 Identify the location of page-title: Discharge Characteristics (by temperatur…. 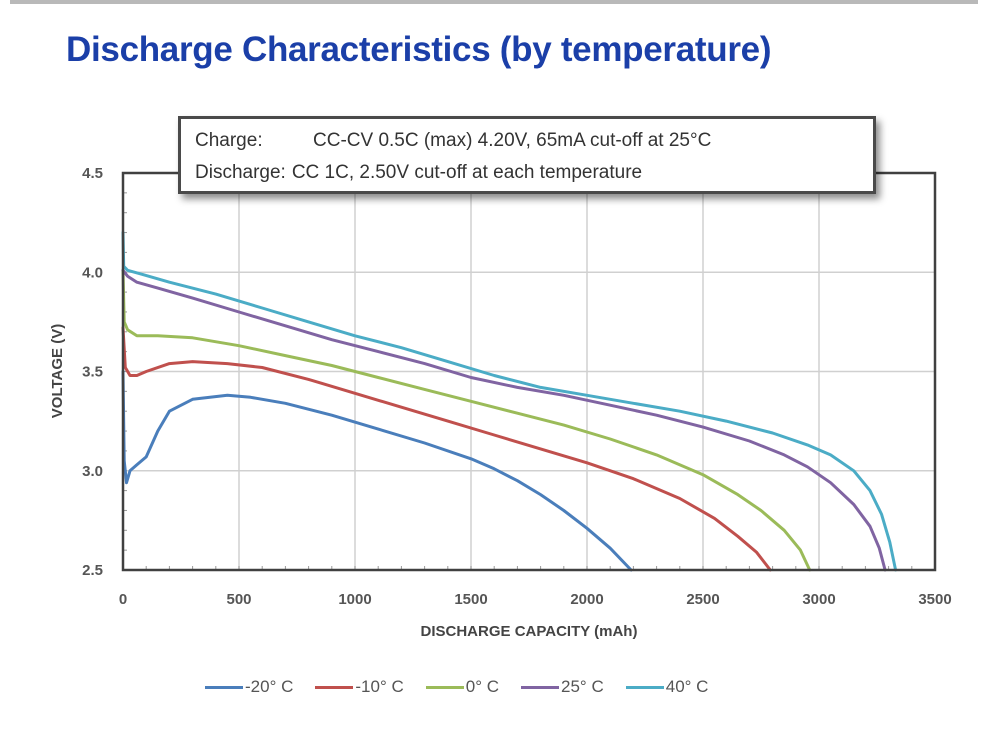
(419, 49).